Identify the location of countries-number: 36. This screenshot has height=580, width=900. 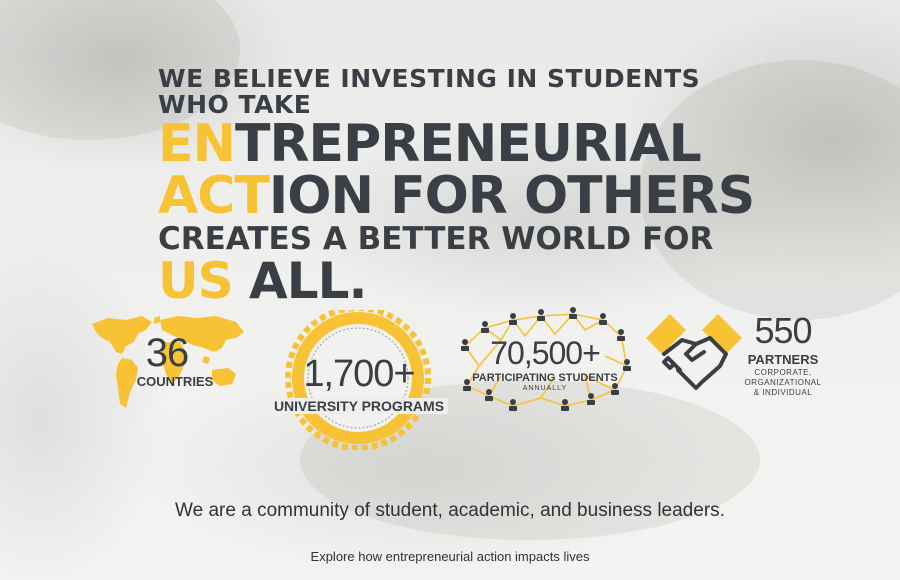
(167, 353).